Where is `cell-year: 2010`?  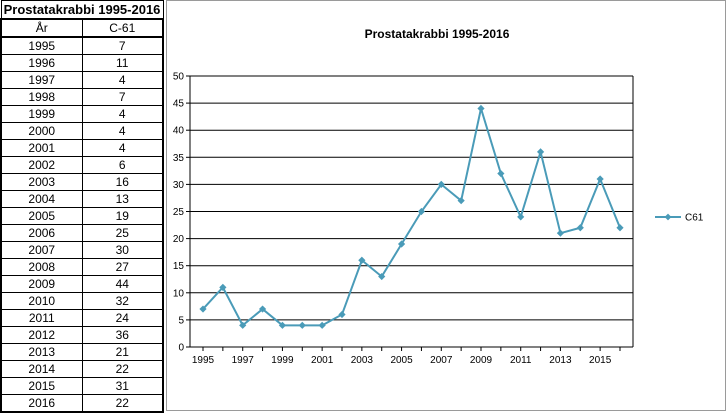 cell-year: 2010 is located at coordinates (41, 301).